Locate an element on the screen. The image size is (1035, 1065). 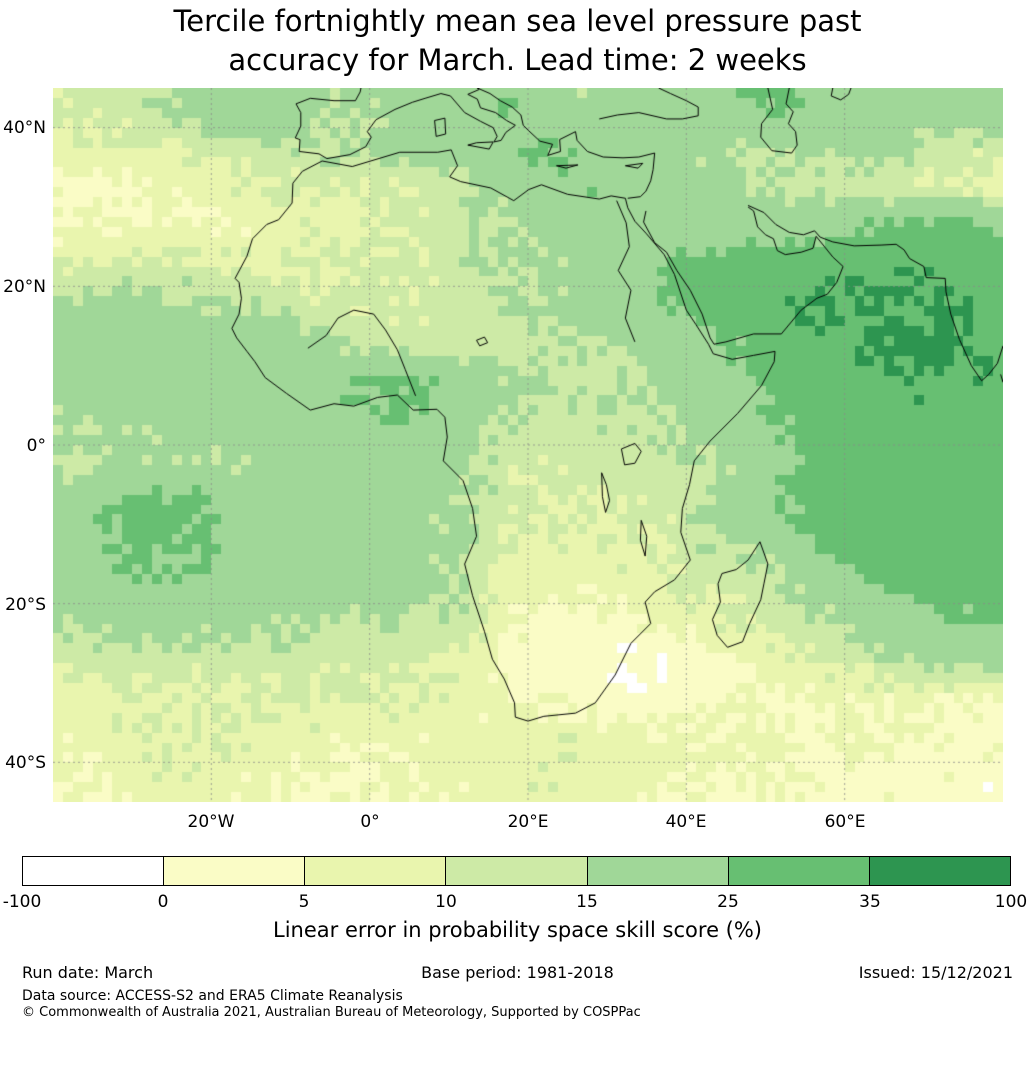
ytick-20s: 20°S is located at coordinates (25, 605).